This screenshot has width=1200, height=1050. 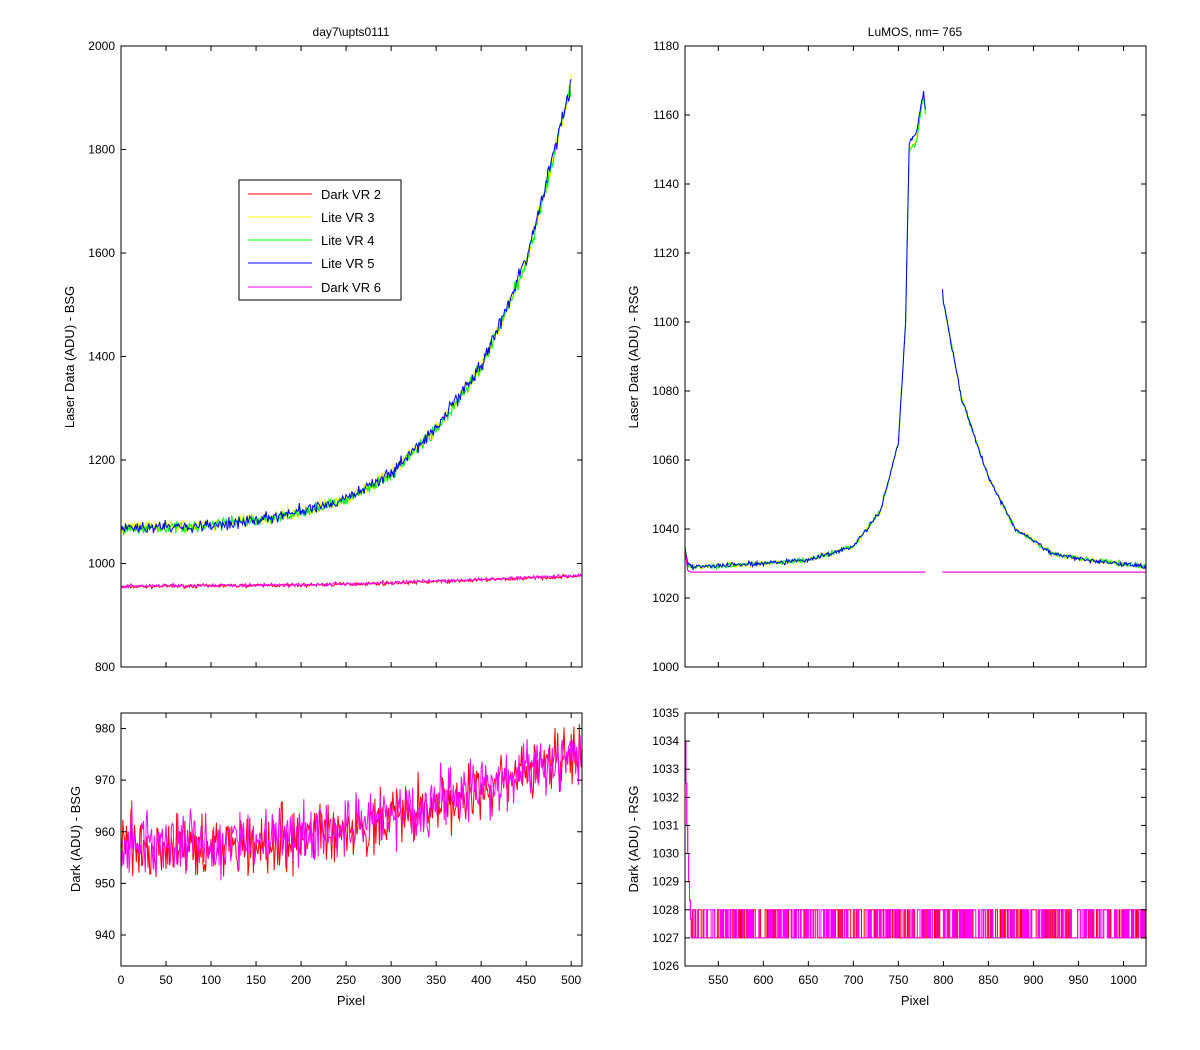 What do you see at coordinates (665, 797) in the screenshot?
I see `y-tick-label: 1032` at bounding box center [665, 797].